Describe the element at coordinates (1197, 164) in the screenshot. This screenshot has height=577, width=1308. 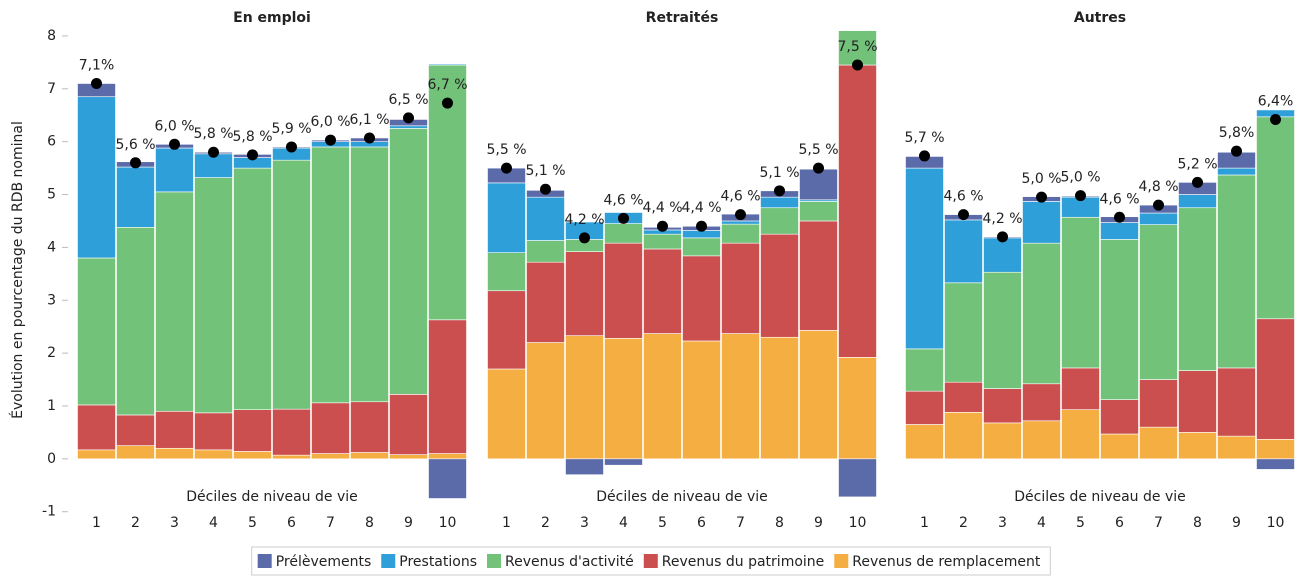
I see `total-label: 5,2 %` at that location.